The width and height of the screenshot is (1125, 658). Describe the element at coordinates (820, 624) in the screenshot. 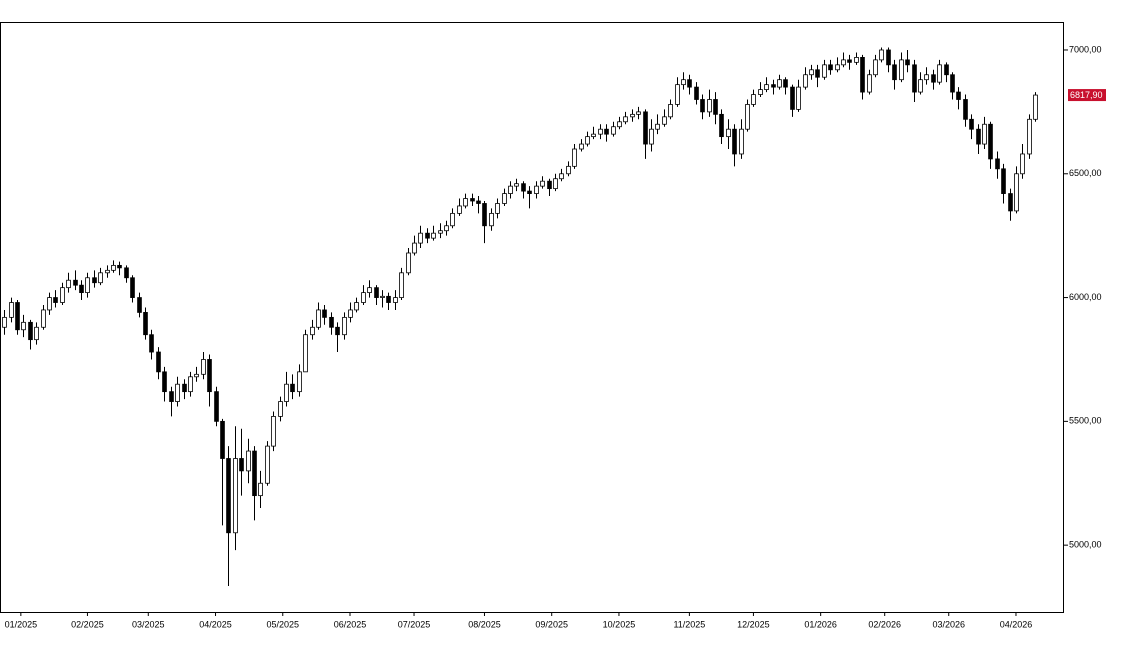

I see `x-tick-label: 01/2026` at that location.